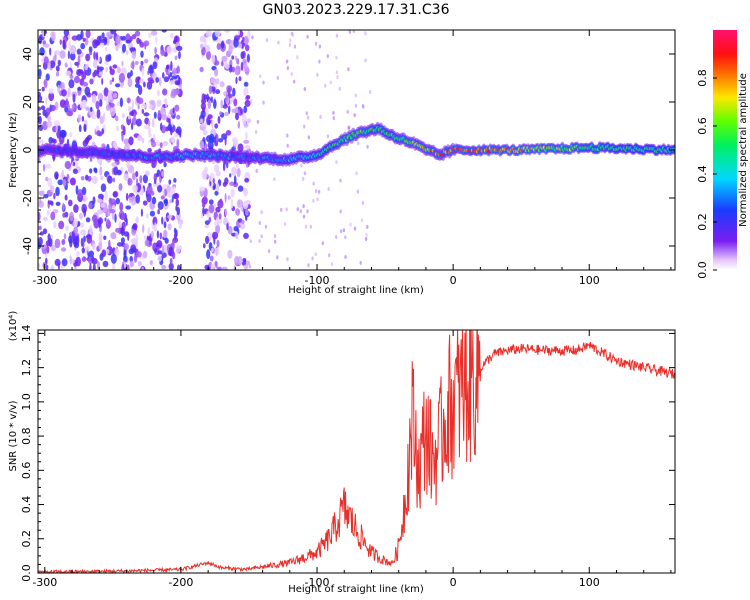  What do you see at coordinates (27, 246) in the screenshot?
I see `y-tick-label: -40` at bounding box center [27, 246].